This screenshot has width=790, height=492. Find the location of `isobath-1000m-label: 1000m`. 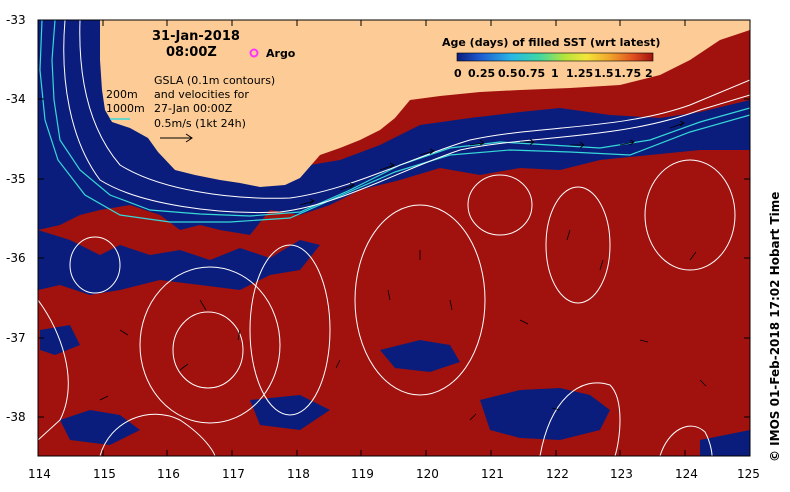

isobath-1000m-label: 1000m is located at coordinates (125, 108).